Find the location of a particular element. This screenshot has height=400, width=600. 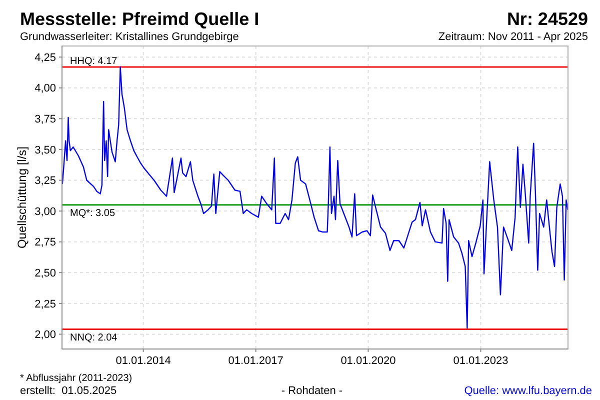

y-tick-label: 3,75 is located at coordinates (45, 120).